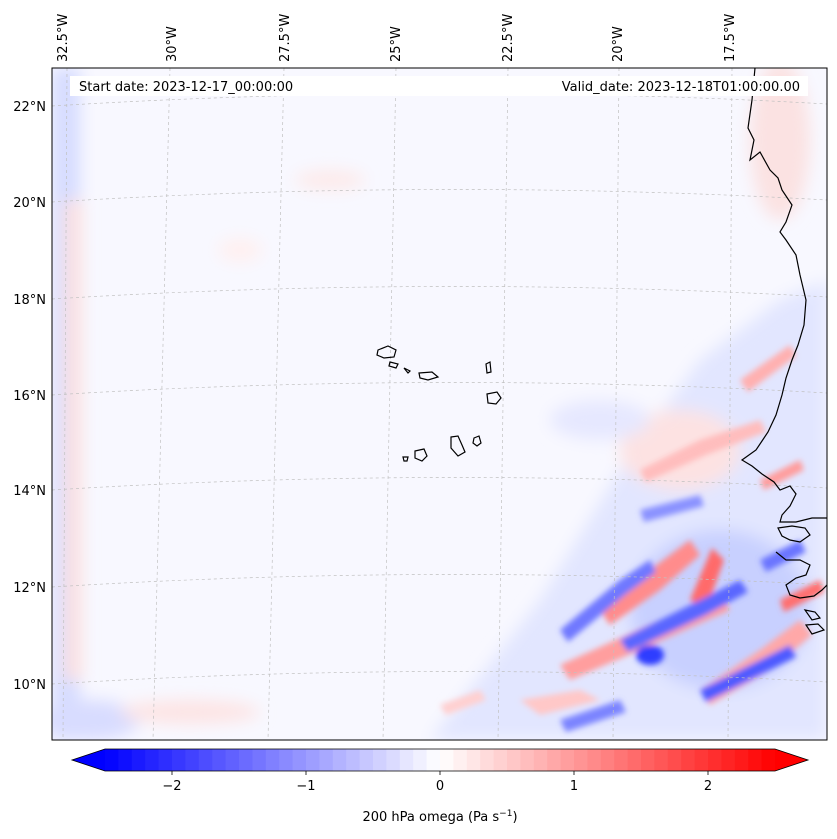 This screenshot has width=837, height=839. What do you see at coordinates (305, 786) in the screenshot?
I see `colorbar-tick-label: −1` at bounding box center [305, 786].